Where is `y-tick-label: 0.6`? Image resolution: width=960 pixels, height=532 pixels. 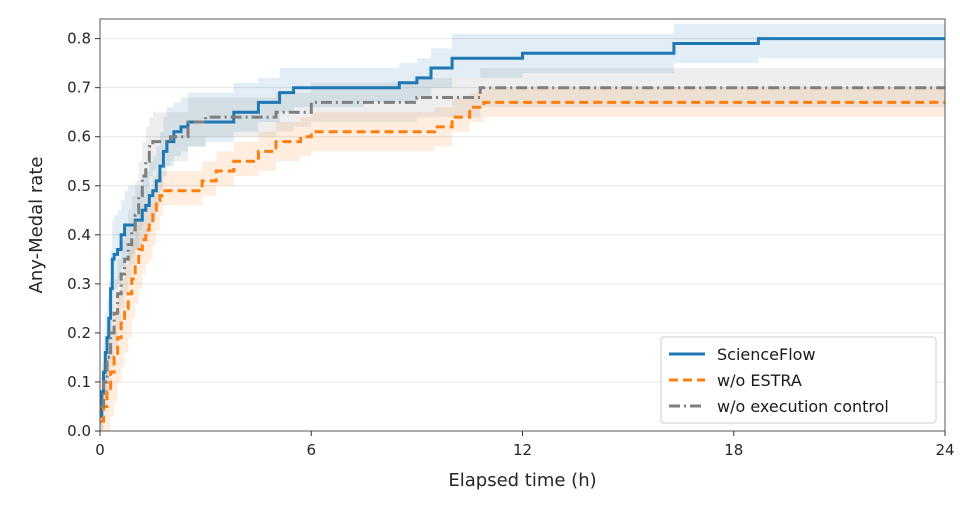 y-tick-label: 0.6 is located at coordinates (79, 137).